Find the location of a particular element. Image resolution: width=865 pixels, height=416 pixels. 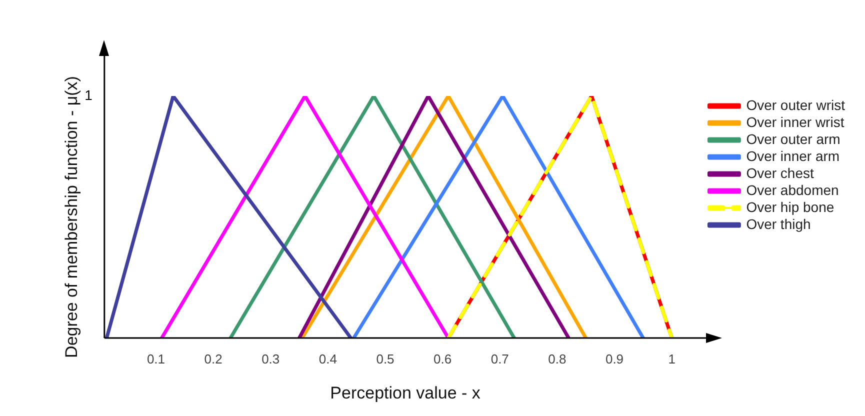

legend-label: Over thigh is located at coordinates (778, 224).